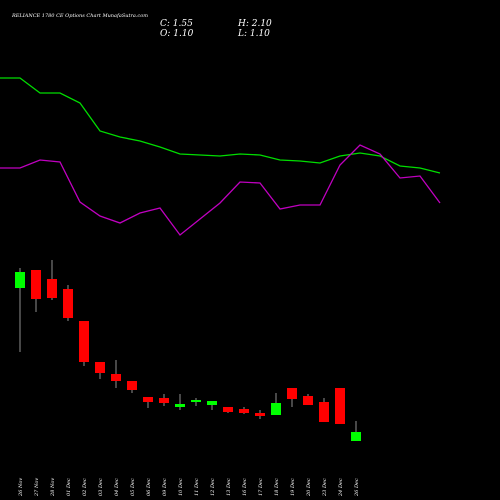 This screenshot has width=500, height=500. I want to click on x-tick-label: 05 Dec, so click(133, 487).